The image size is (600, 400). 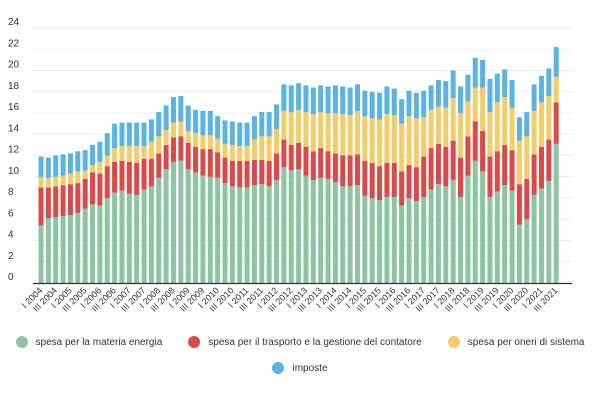 I want to click on y-tick-label: 2, so click(x=11, y=256).